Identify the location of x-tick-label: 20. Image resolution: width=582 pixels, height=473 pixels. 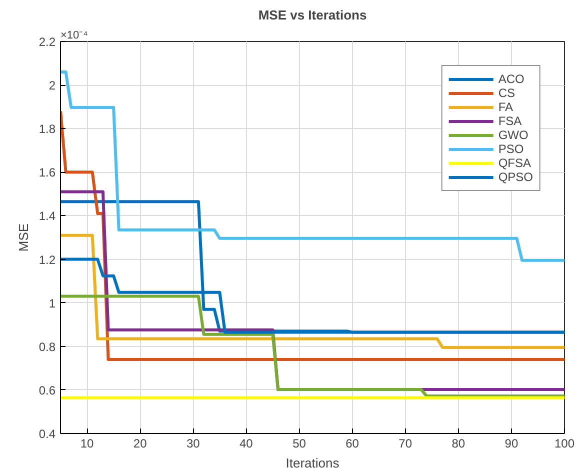
(140, 443).